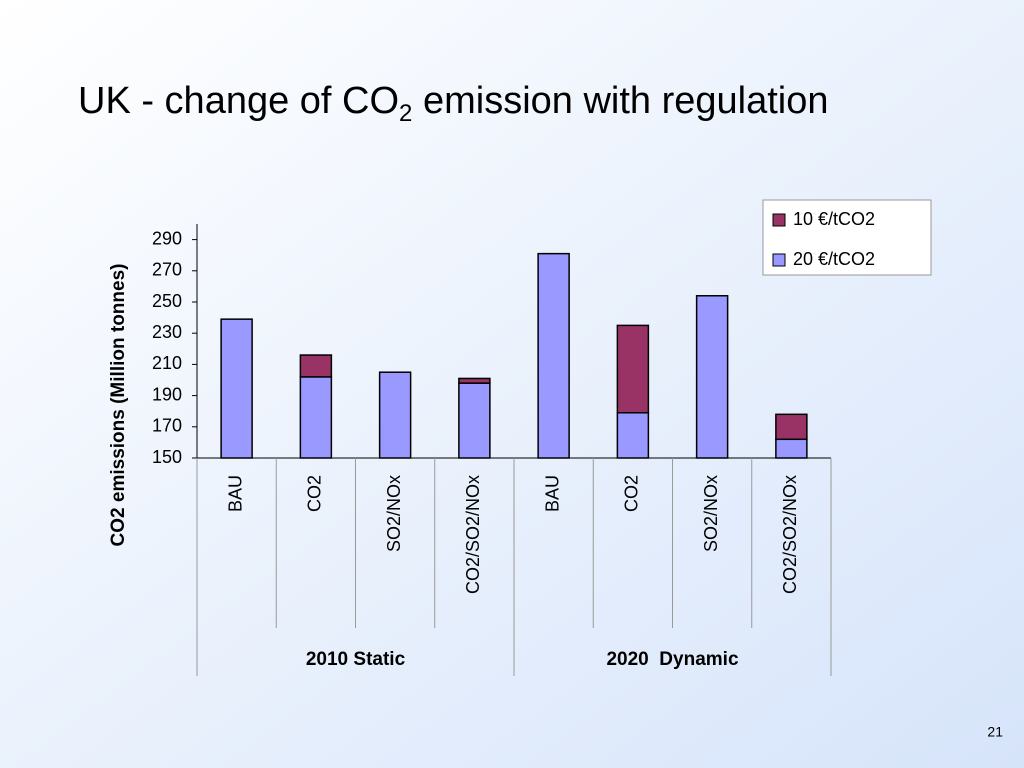 This screenshot has height=768, width=1024. I want to click on y-tick-label: 290, so click(167, 238).